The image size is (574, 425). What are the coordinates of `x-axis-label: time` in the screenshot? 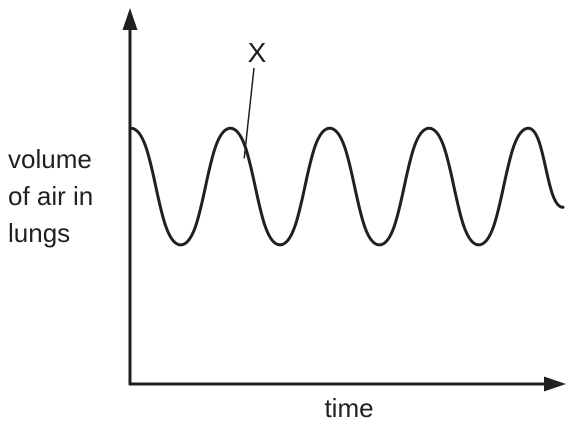 It's located at (348, 408).